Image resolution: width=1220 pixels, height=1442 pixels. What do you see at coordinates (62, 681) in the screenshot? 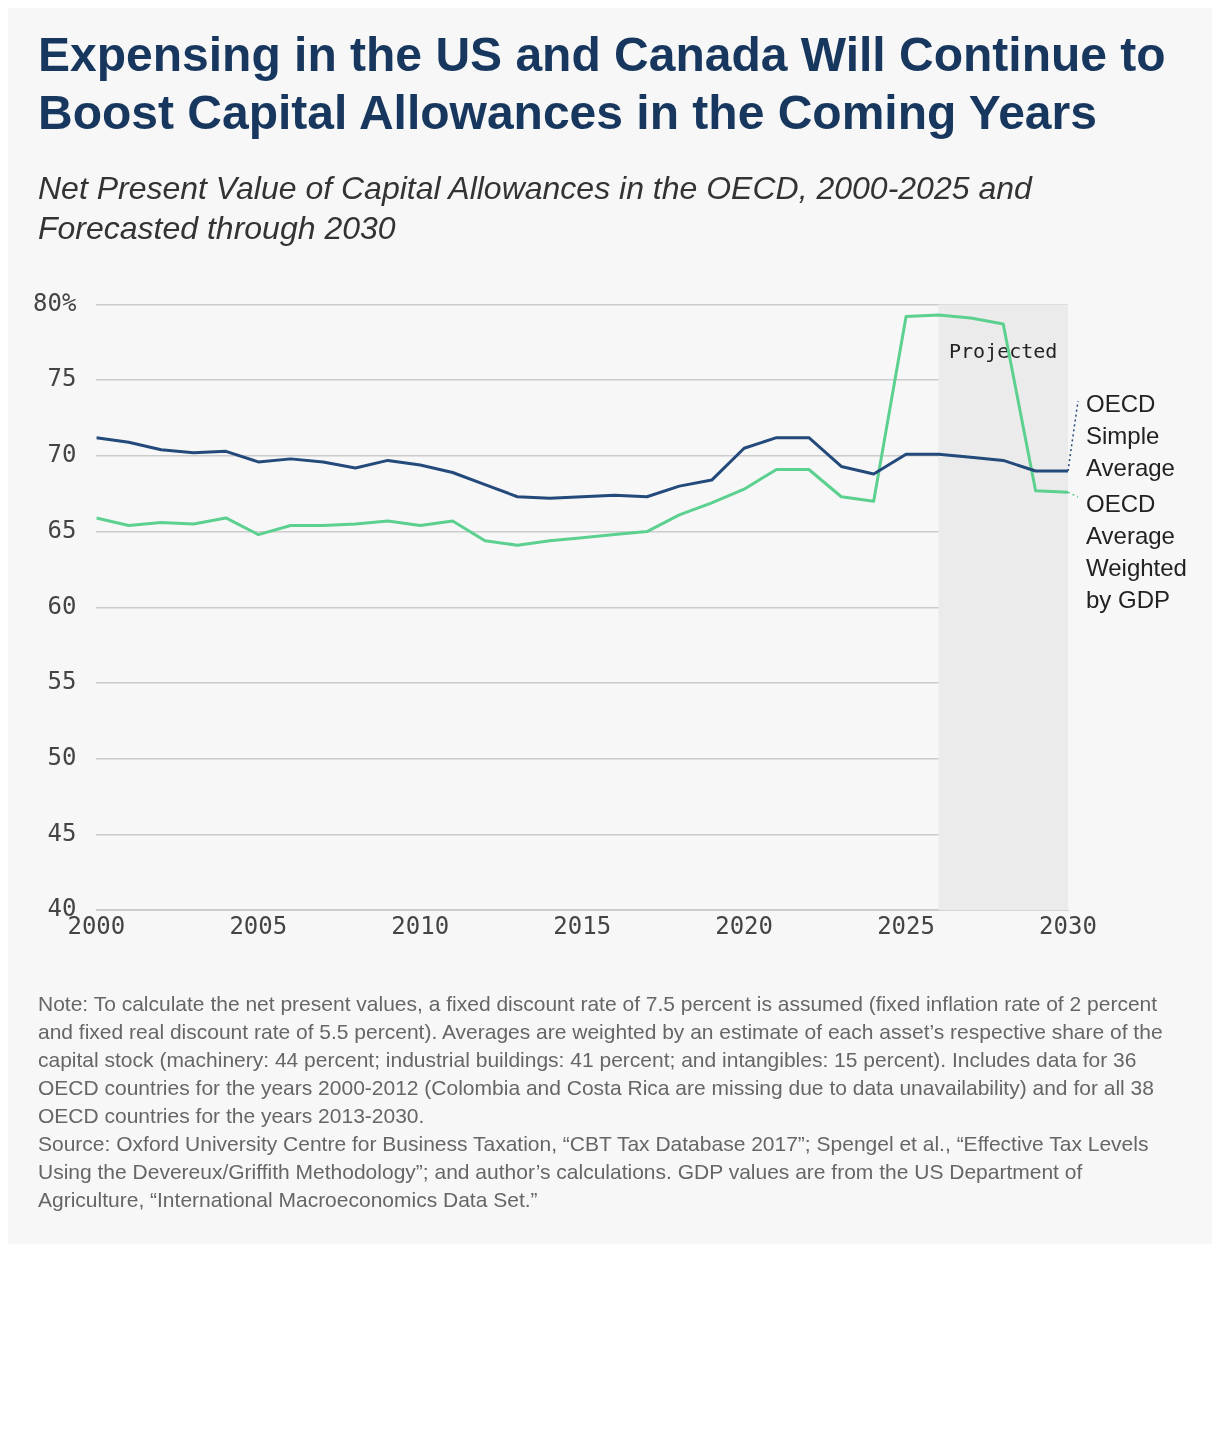
I see `y-tick-label: 55` at bounding box center [62, 681].